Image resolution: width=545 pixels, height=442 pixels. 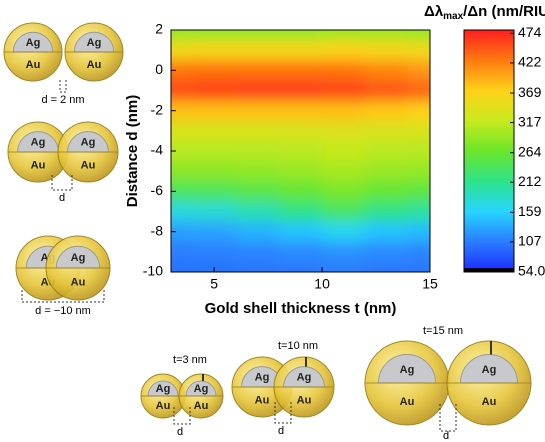 What do you see at coordinates (430, 284) in the screenshot?
I see `x-tick-label: 15` at bounding box center [430, 284].